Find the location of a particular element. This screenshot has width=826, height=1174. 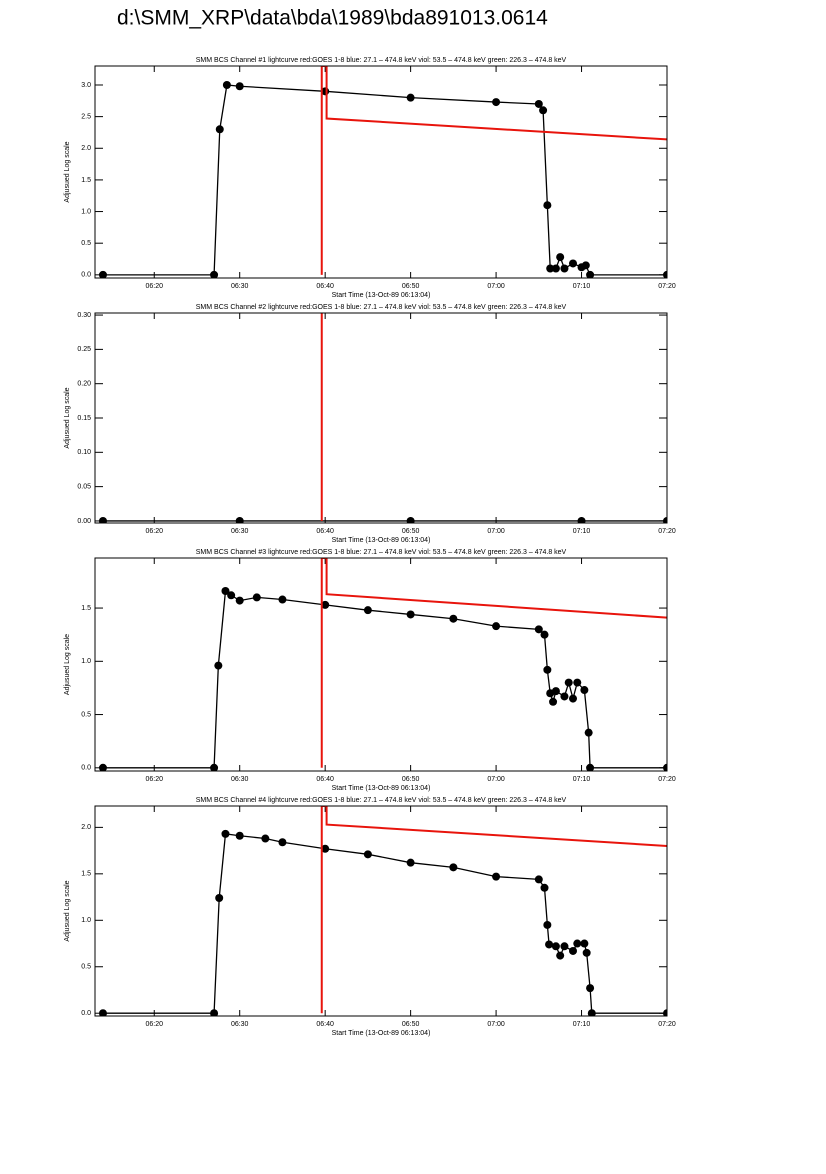

y-tick-label: 2.5 is located at coordinates (86, 116).